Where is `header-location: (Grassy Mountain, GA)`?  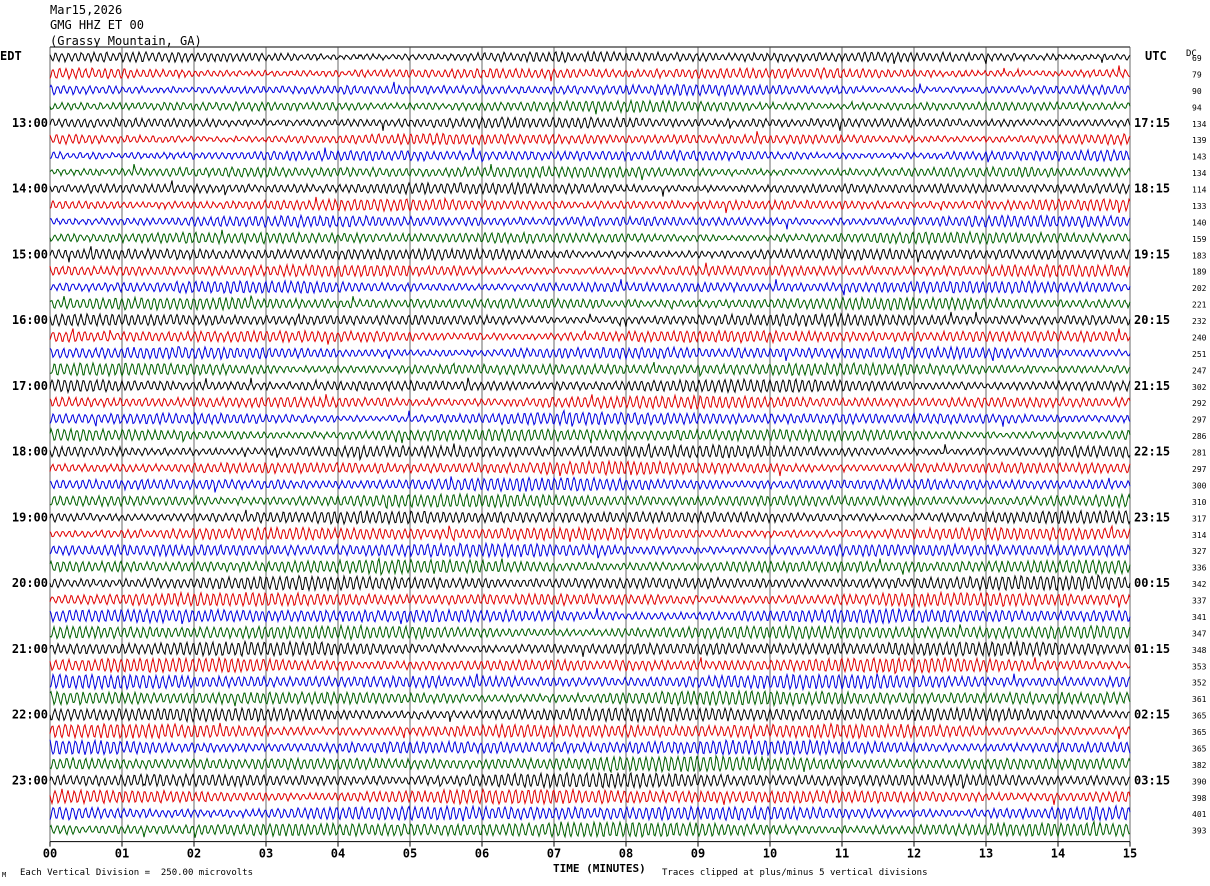 header-location: (Grassy Mountain, GA) is located at coordinates (126, 41).